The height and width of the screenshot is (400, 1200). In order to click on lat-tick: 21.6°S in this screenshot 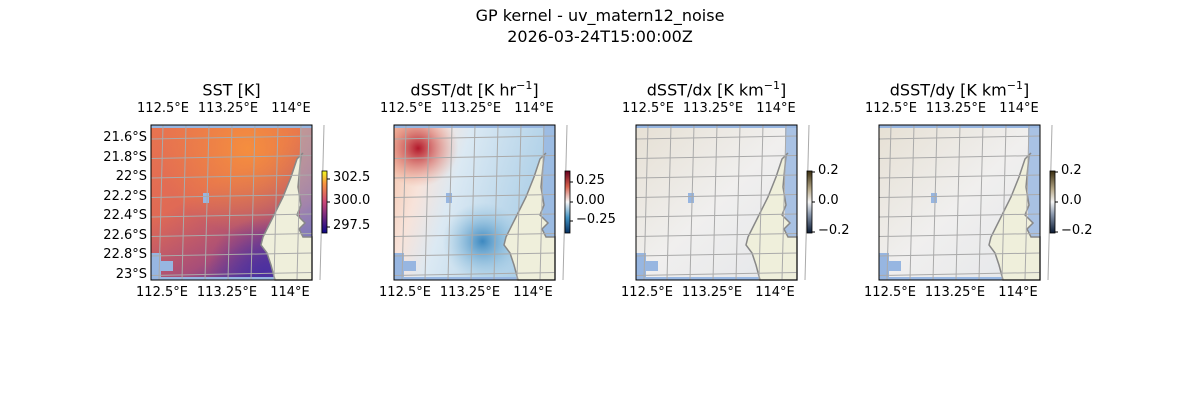, I will do `click(125, 137)`.